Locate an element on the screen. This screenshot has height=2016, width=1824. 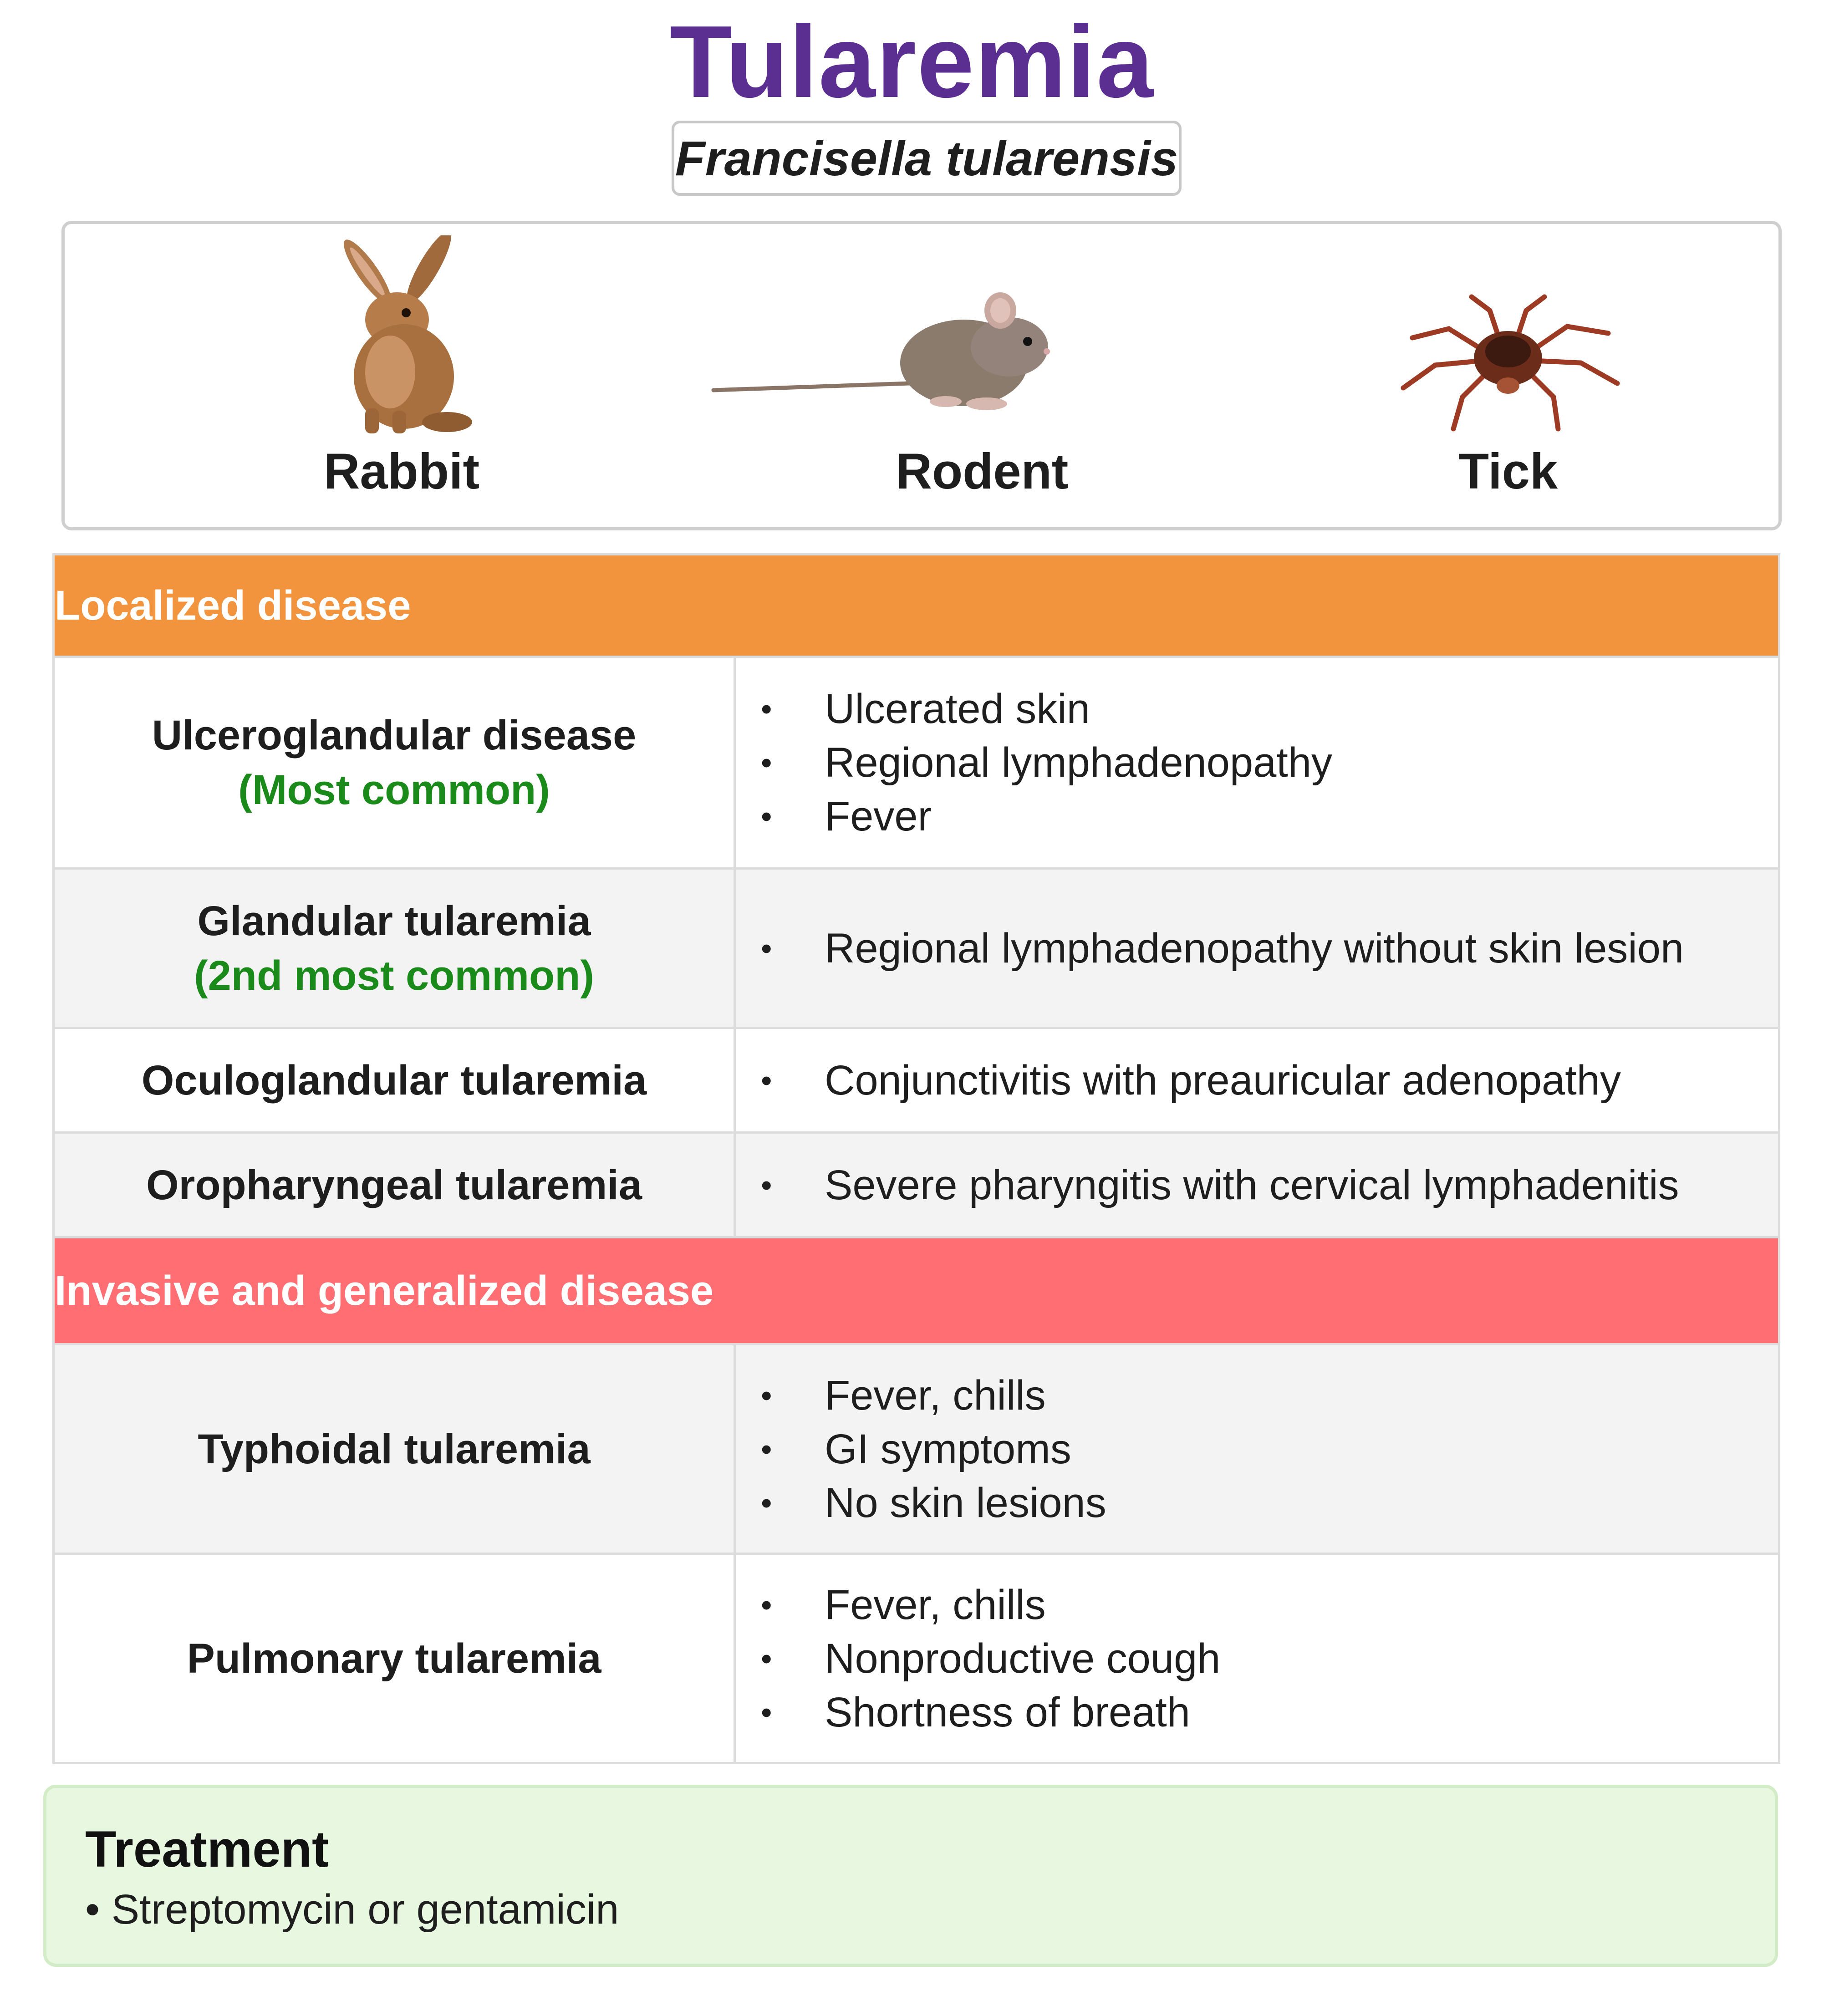
list-item: No skin lesions is located at coordinates (1269, 1503).